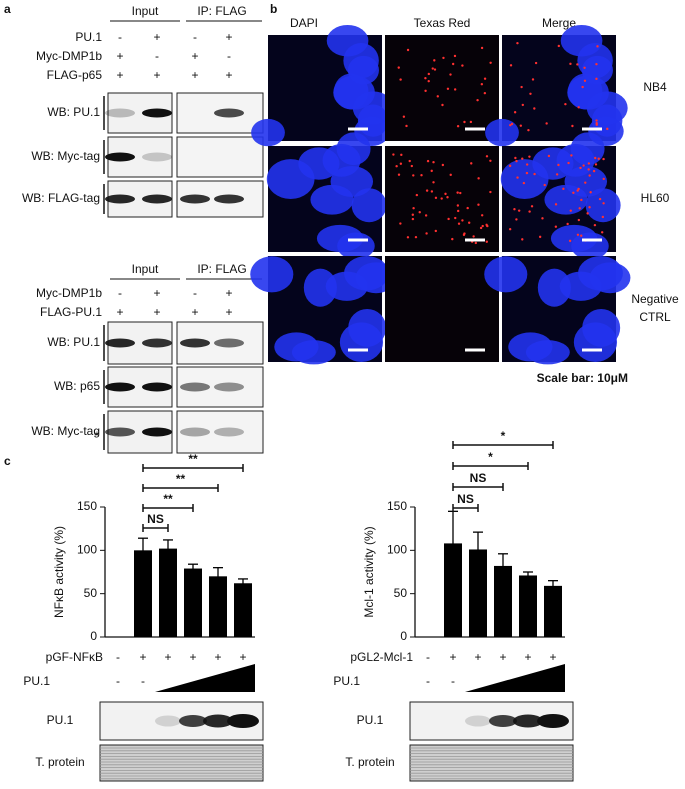  Describe the element at coordinates (401, 593) in the screenshot. I see `y-tick-label: 50` at that location.